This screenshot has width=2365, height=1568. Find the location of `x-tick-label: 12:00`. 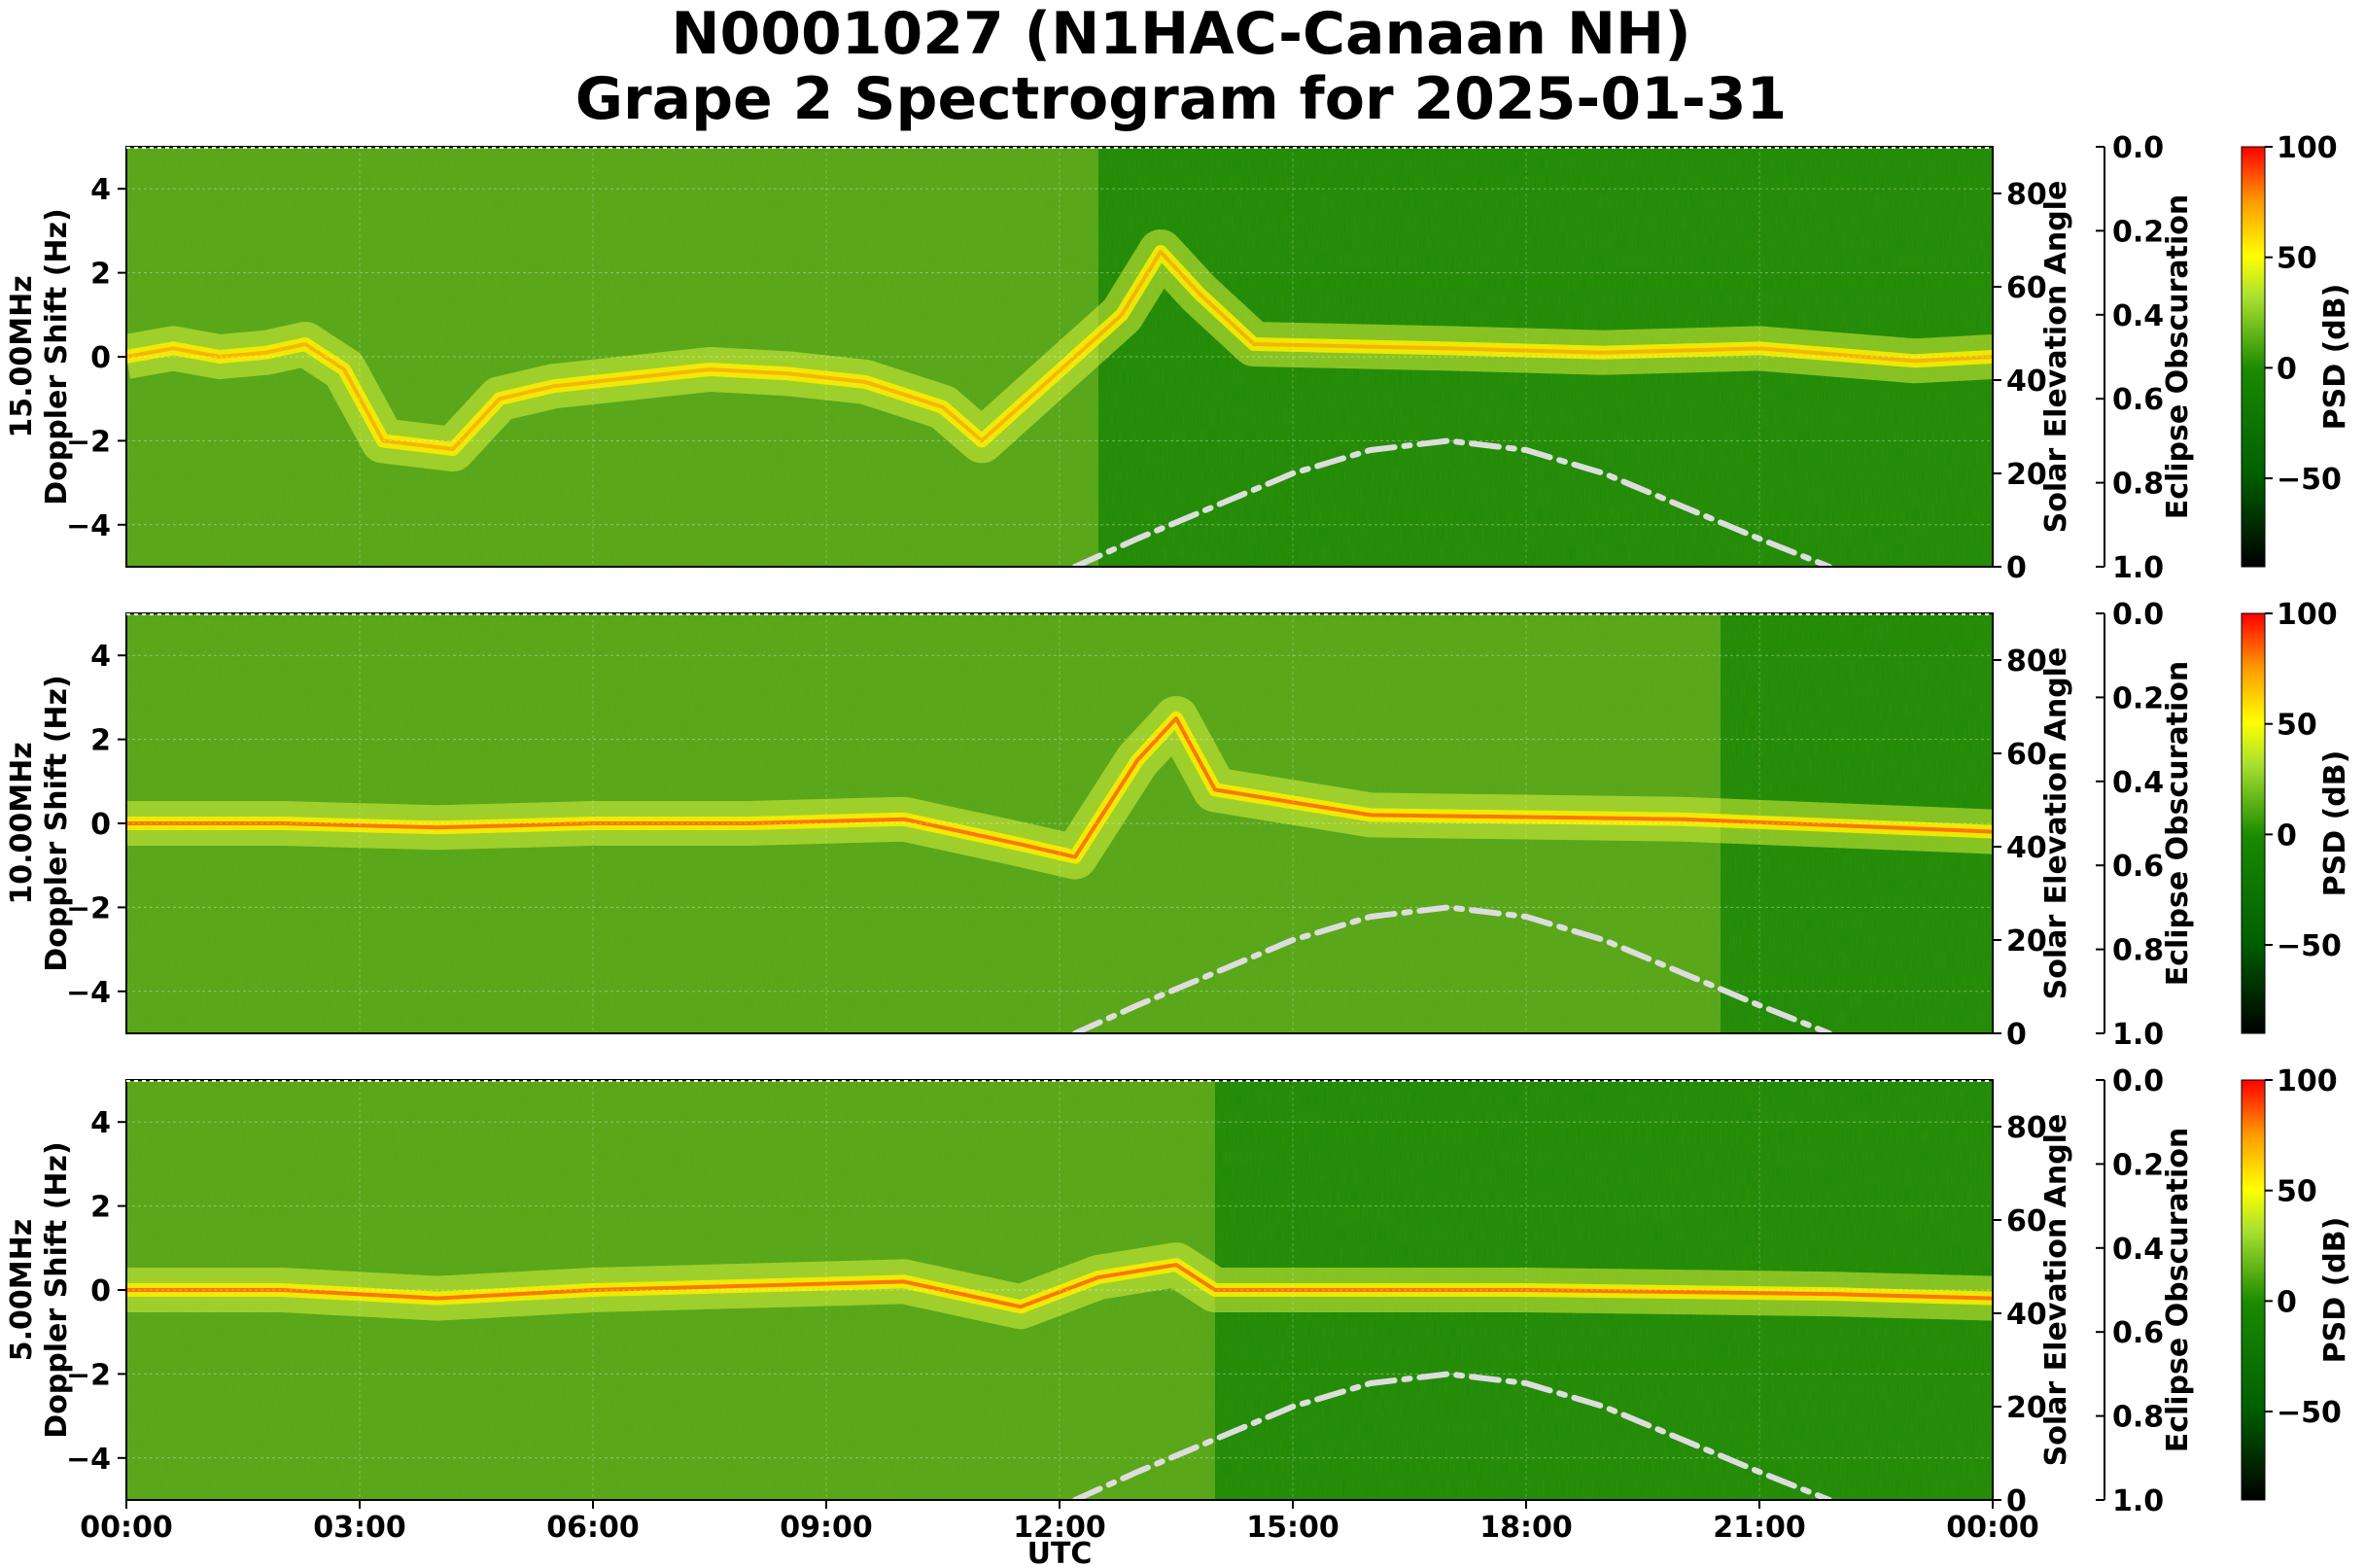

x-tick-label: 12:00 is located at coordinates (1060, 1528).